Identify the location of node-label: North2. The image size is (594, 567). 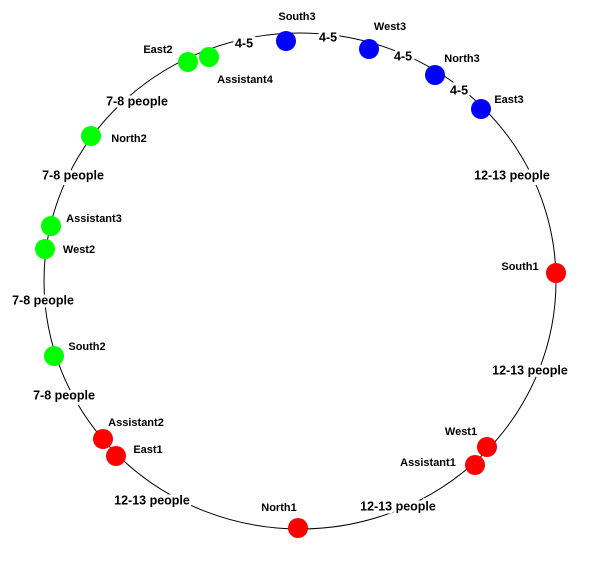
(128, 139).